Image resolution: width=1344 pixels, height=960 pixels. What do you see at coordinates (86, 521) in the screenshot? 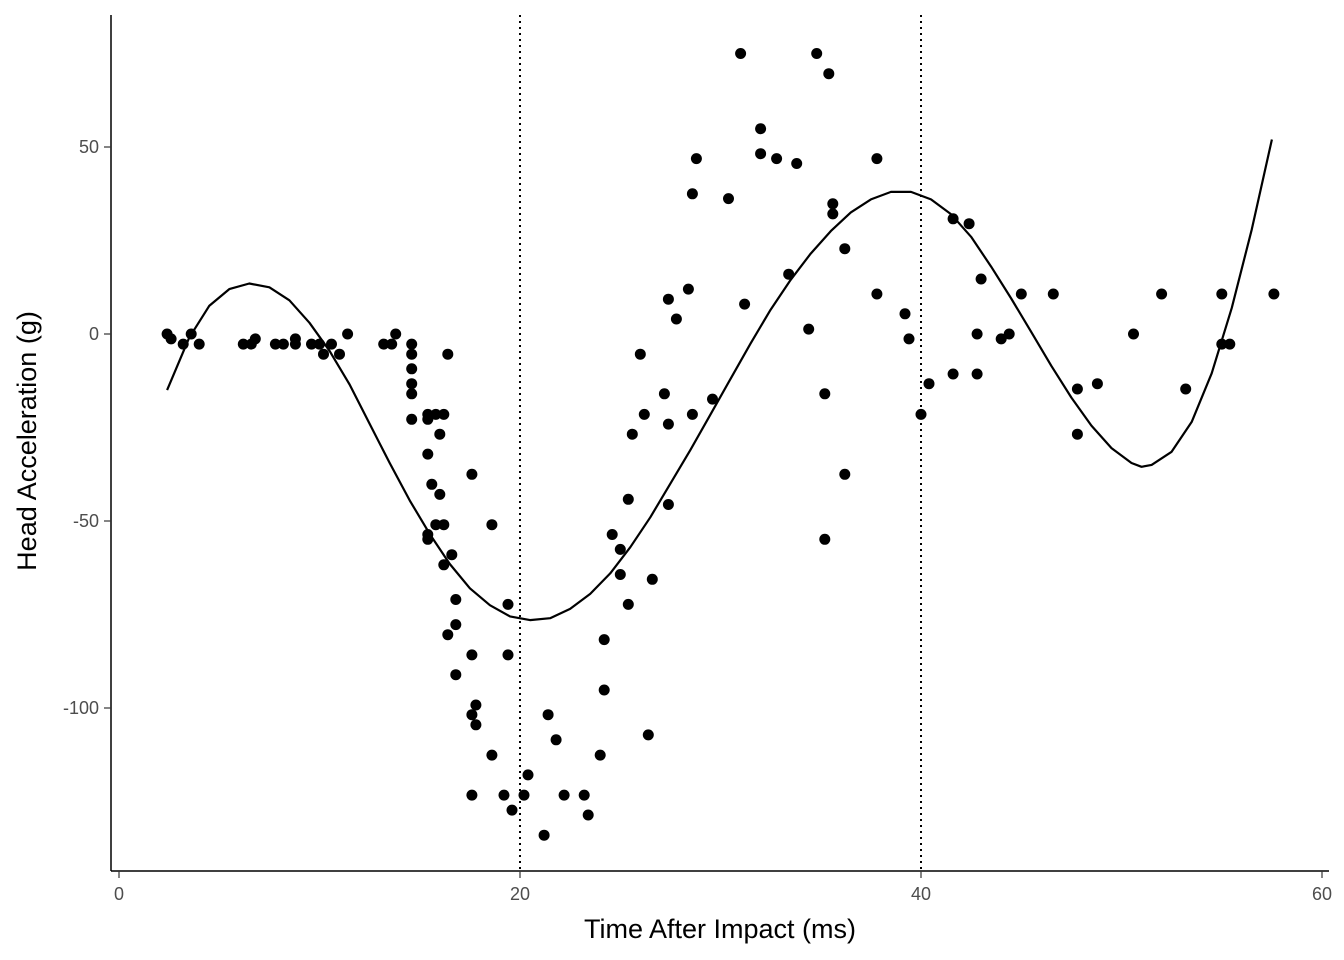
I see `y-tick-label: -50` at bounding box center [86, 521].